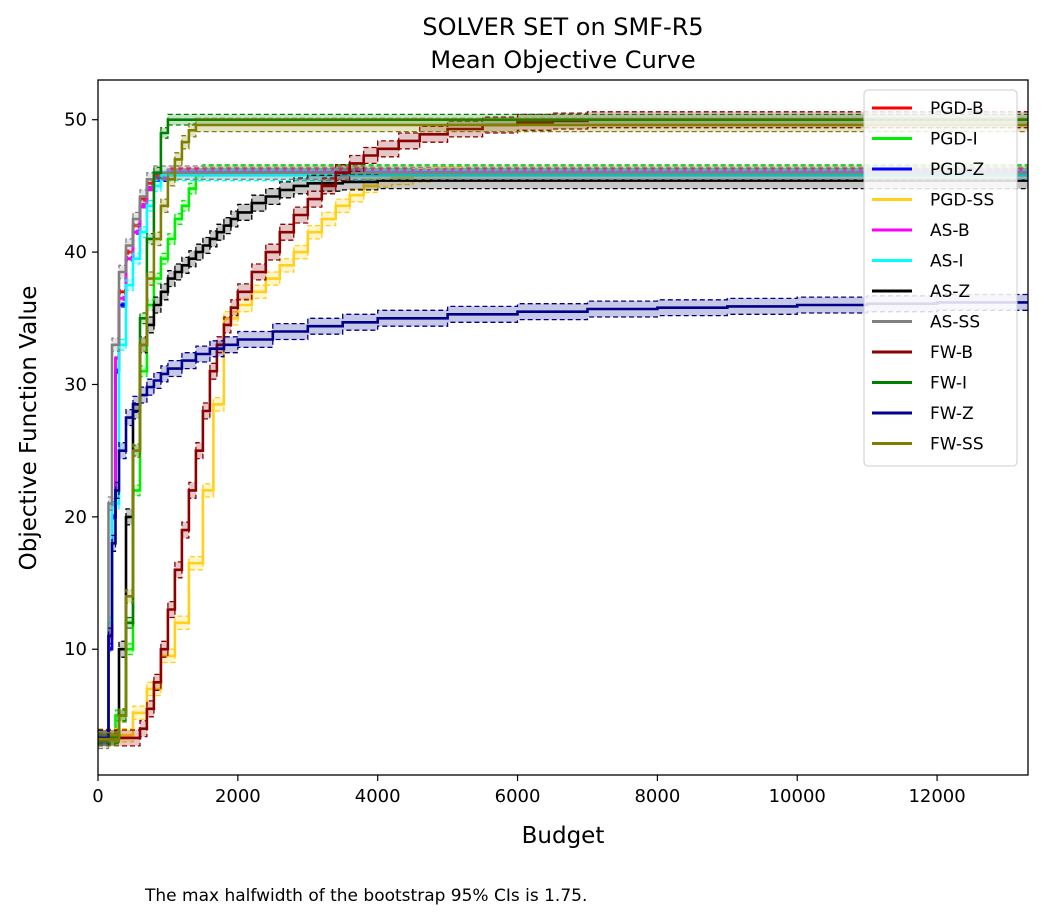 This screenshot has width=1042, height=919. I want to click on x-tick-label: 2000, so click(238, 796).